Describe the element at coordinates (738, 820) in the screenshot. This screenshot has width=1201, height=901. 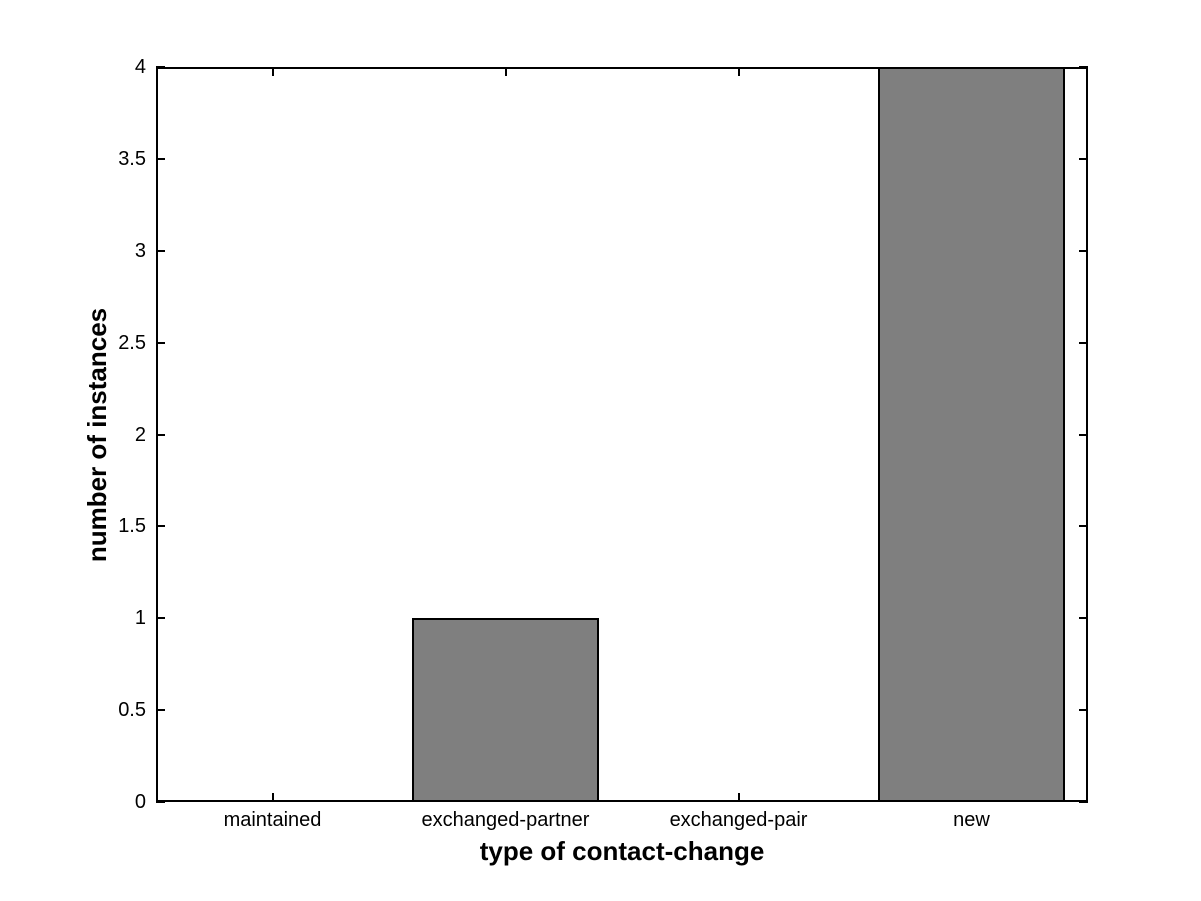
I see `x-tick-label: exchanged-pair` at that location.